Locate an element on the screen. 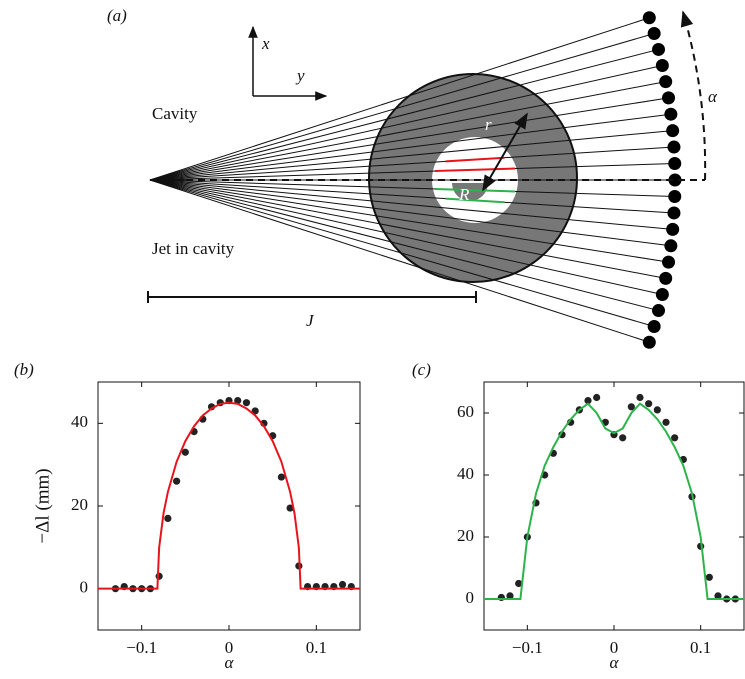 This screenshot has width=745, height=679. y-tick-label: 60 is located at coordinates (465, 411).